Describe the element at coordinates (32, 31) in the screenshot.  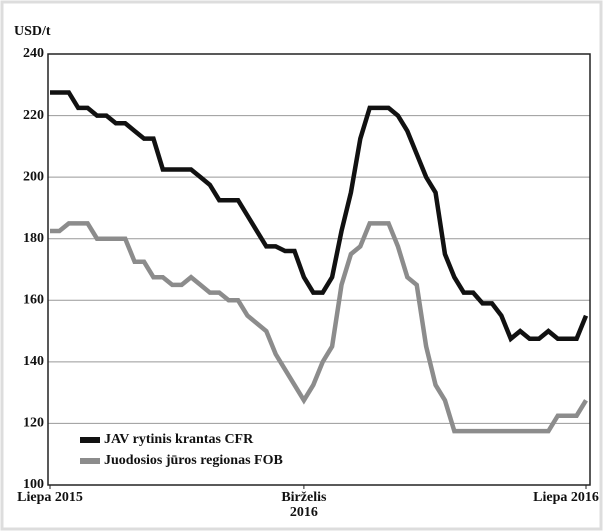
I see `y-axis-label: USD/t` at that location.